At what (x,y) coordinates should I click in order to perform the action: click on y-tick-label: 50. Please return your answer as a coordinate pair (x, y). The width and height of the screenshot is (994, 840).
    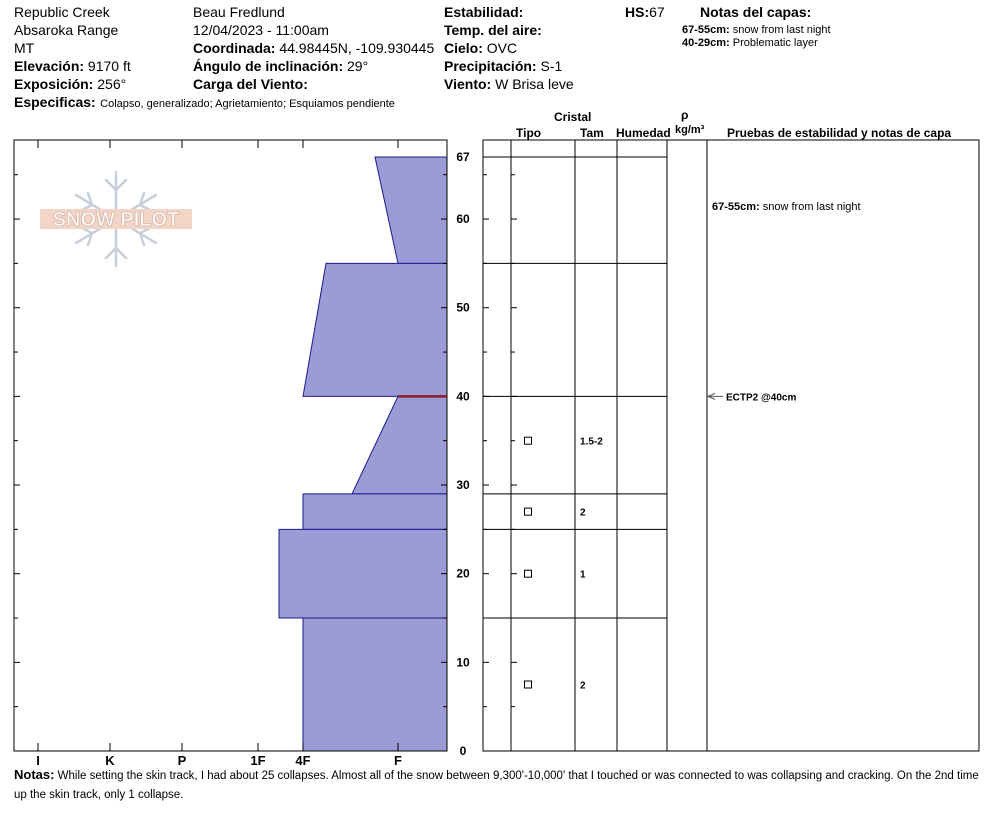
    Looking at the image, I should click on (463, 308).